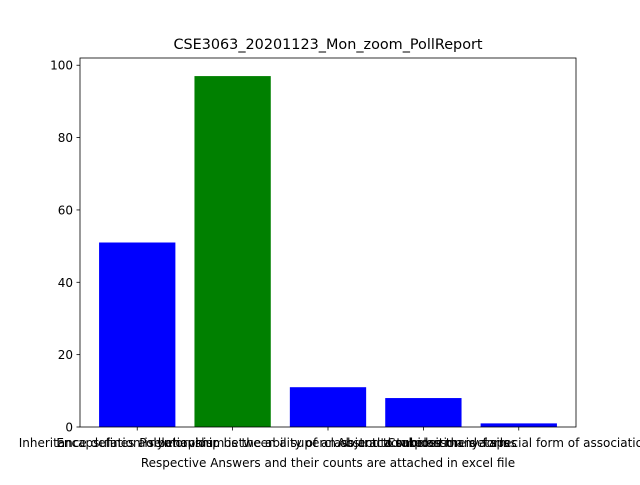 Image resolution: width=640 pixels, height=485 pixels. Describe the element at coordinates (65, 247) in the screenshot. I see `y-axis: 0 20 40 60 80 100` at that location.